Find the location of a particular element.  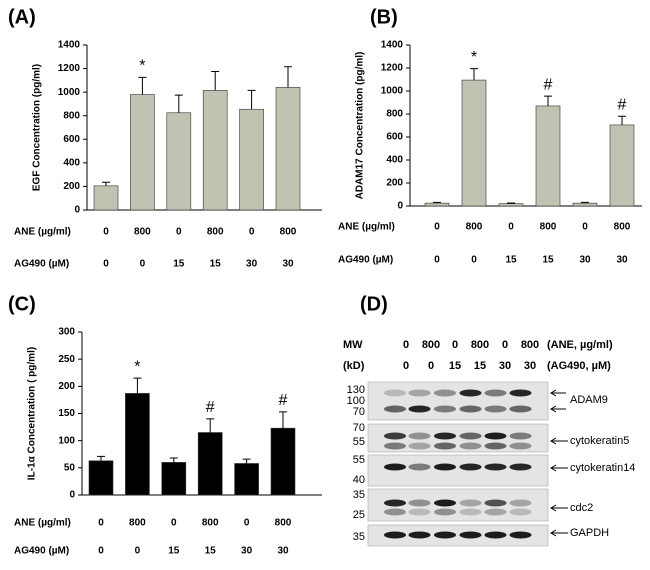

band-label: cdc2 is located at coordinates (581, 508).